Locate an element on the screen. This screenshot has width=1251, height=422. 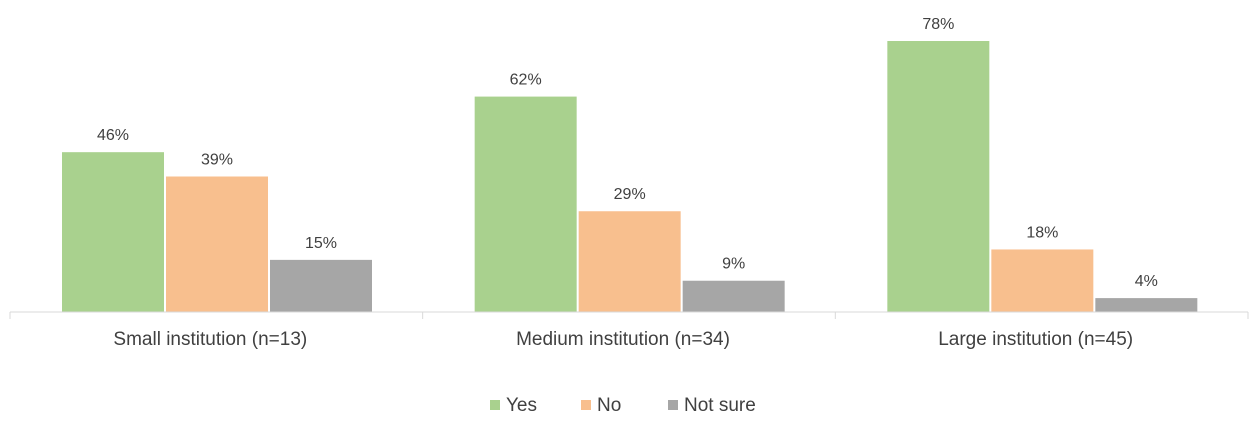
data-label: 15% is located at coordinates (321, 243).